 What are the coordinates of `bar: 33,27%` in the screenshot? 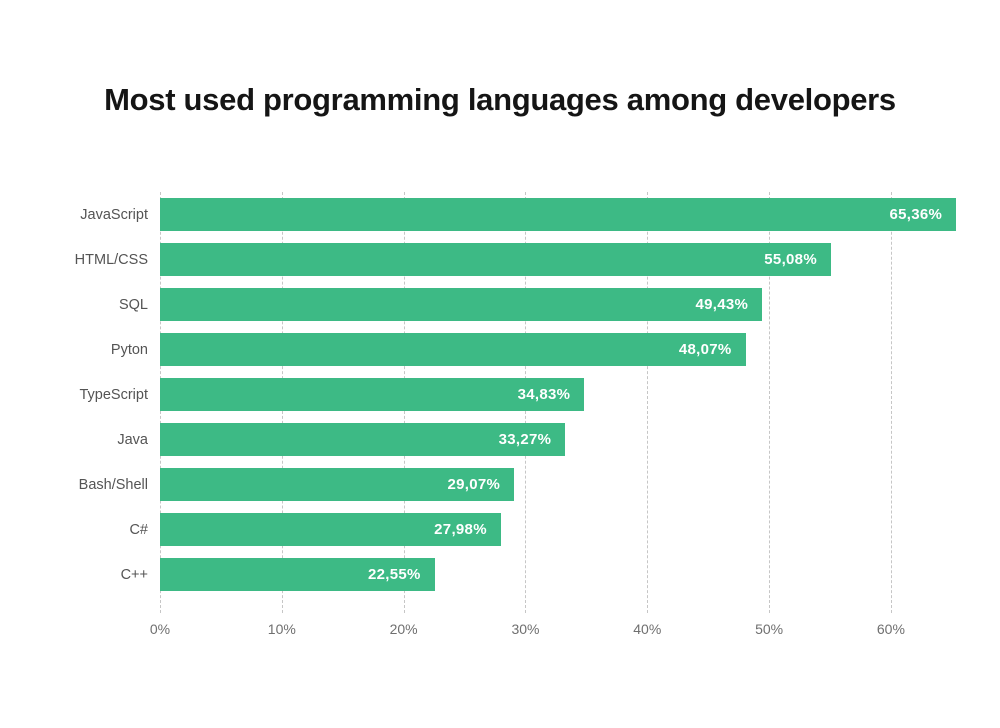 It's located at (363, 439).